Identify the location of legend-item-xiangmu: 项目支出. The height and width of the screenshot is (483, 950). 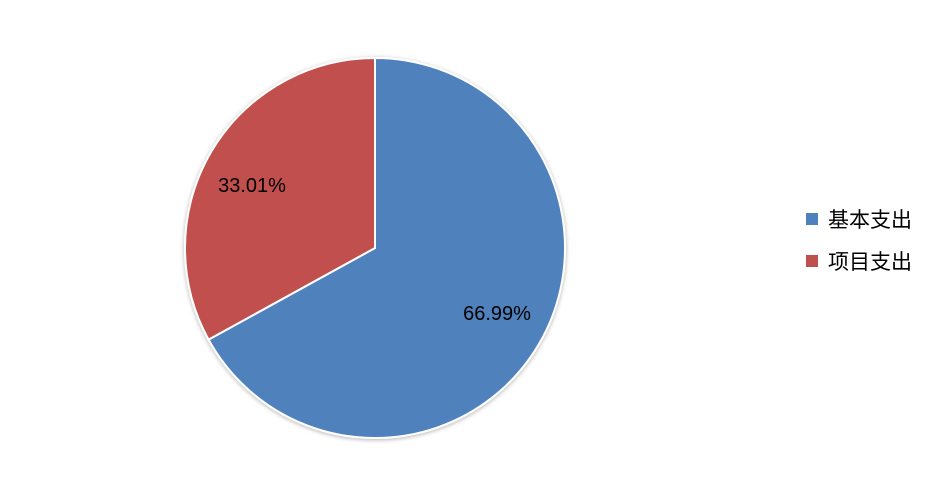
(859, 261).